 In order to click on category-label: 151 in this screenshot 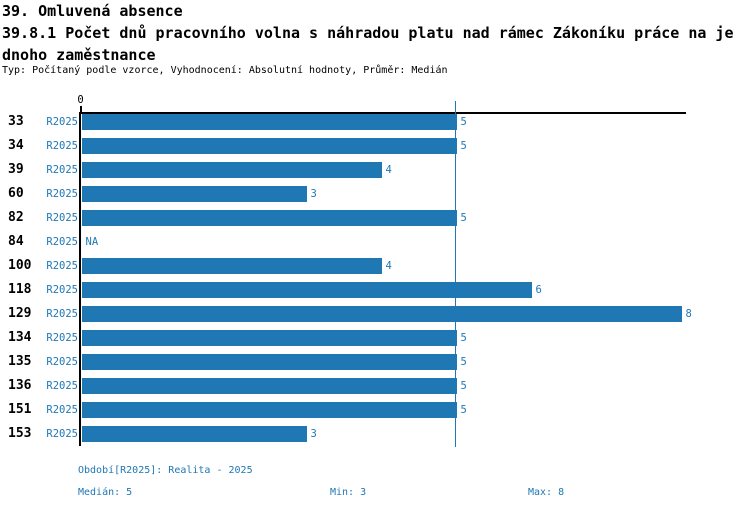, I will do `click(20, 409)`.